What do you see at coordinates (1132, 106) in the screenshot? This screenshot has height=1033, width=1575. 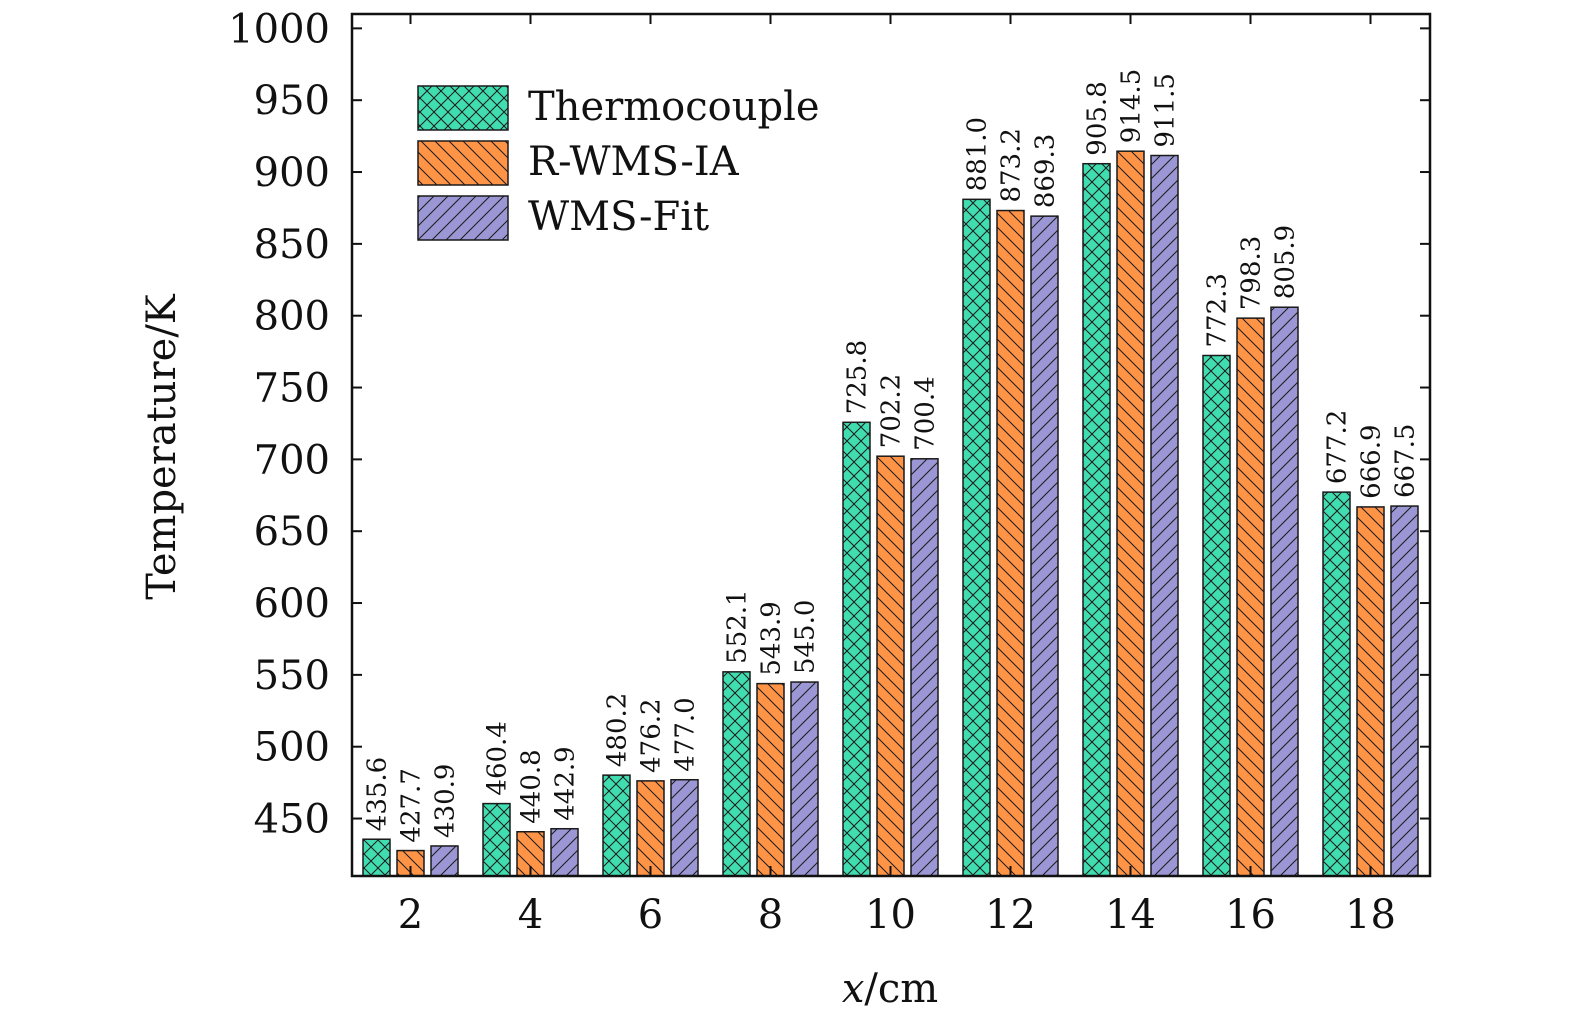 I see `data-label: 914.5` at bounding box center [1132, 106].